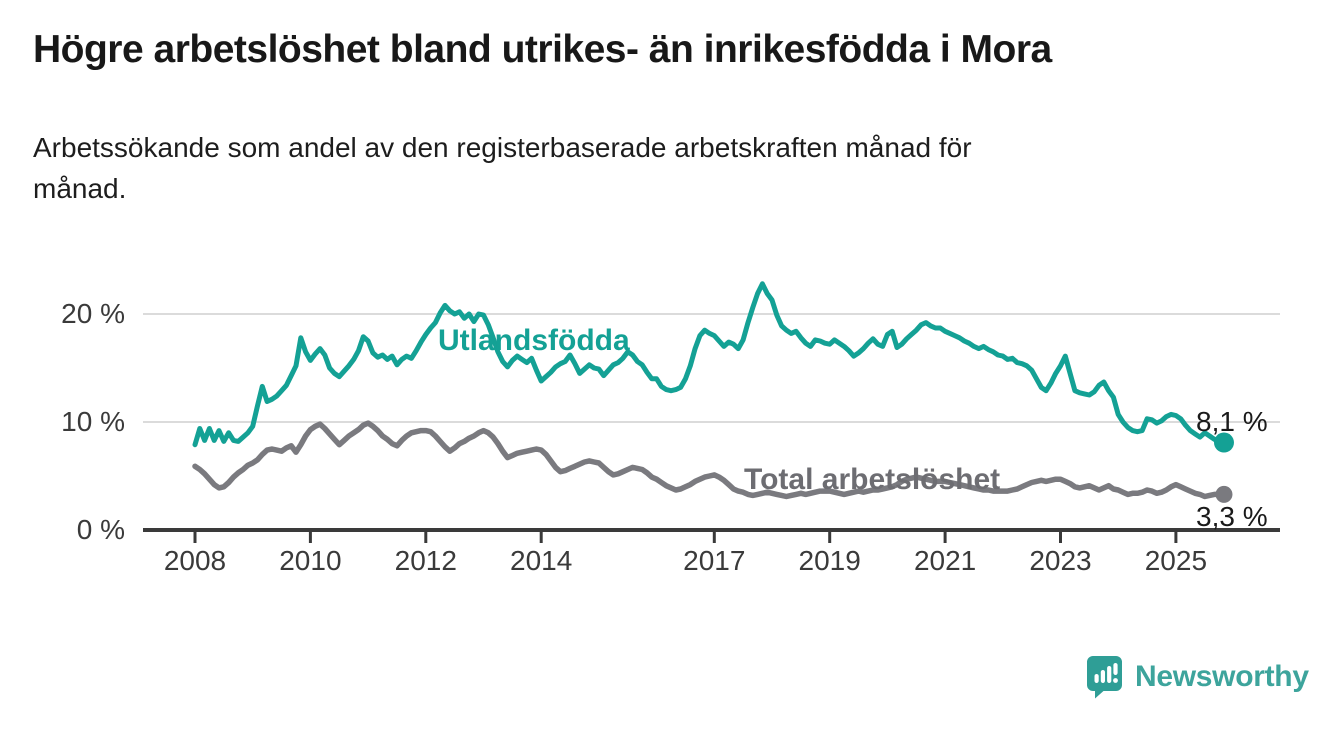 The image size is (1340, 734). I want to click on newsworthy-brand: Newsworthy, so click(1197, 679).